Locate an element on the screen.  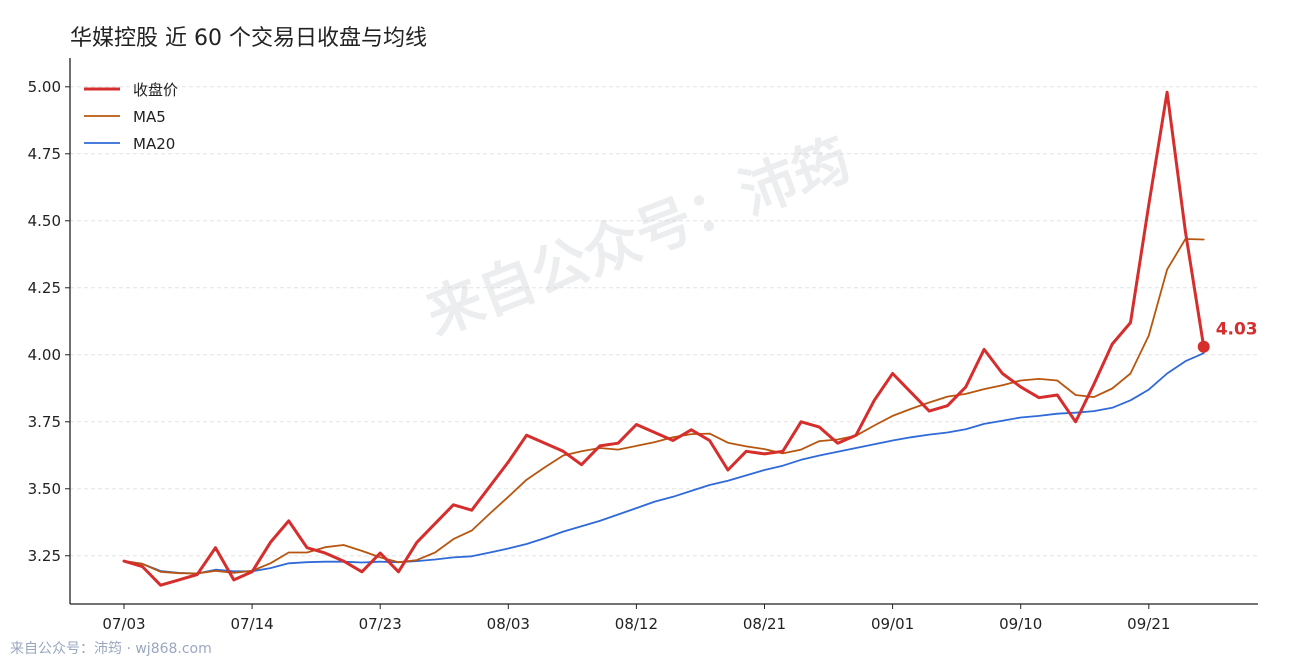
legend-item-close-label: 收盘价 is located at coordinates (155, 90).